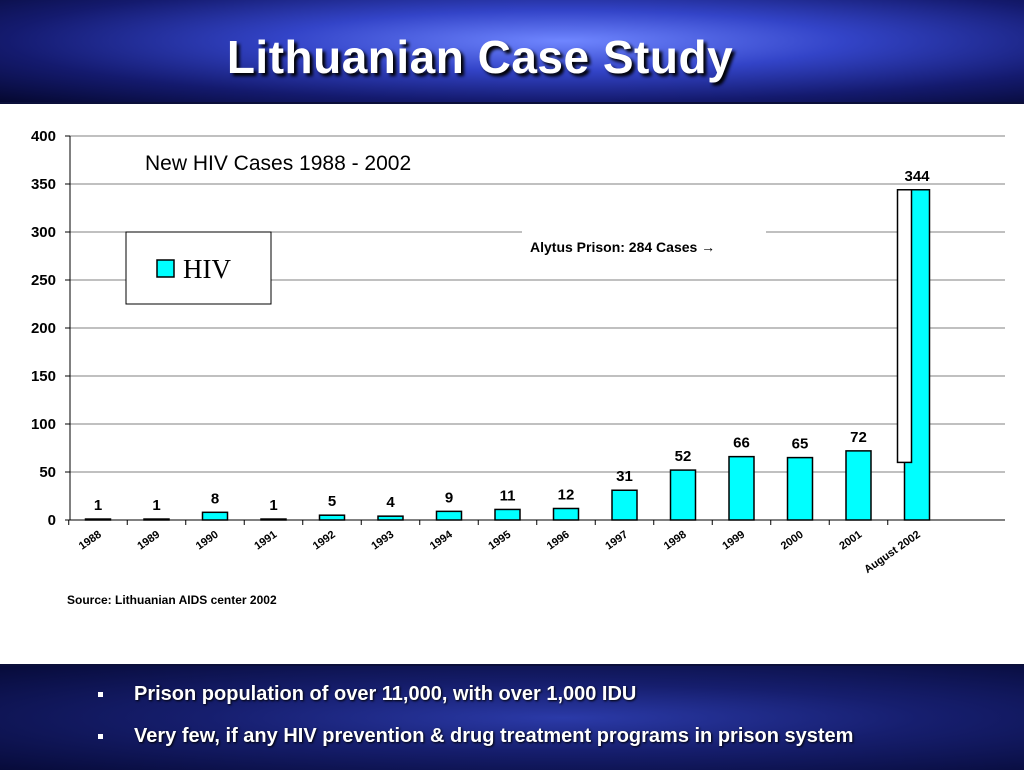 This screenshot has width=1024, height=770. What do you see at coordinates (442, 540) in the screenshot?
I see `x-tick-label: 1994` at bounding box center [442, 540].